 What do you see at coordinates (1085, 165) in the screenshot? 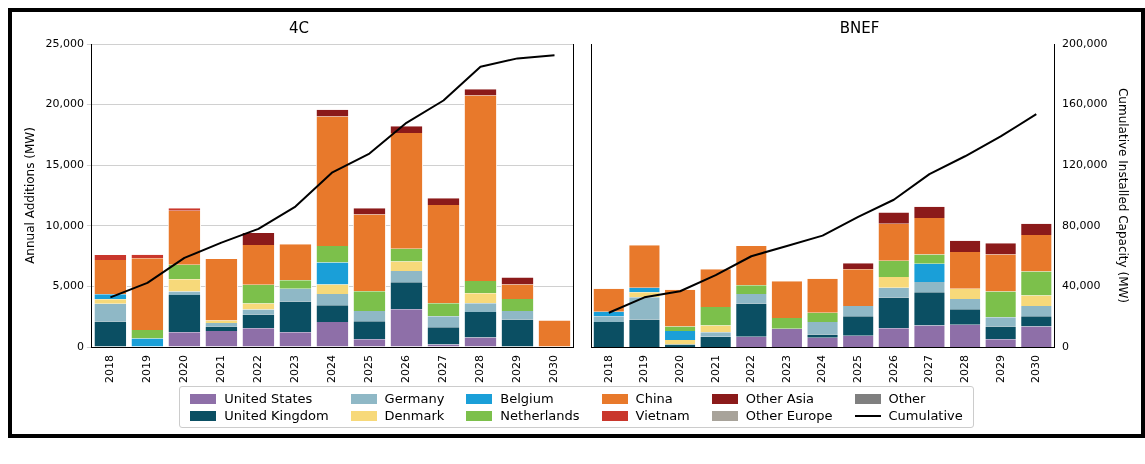
I see `y2-tick-label: 120,000` at bounding box center [1085, 165].